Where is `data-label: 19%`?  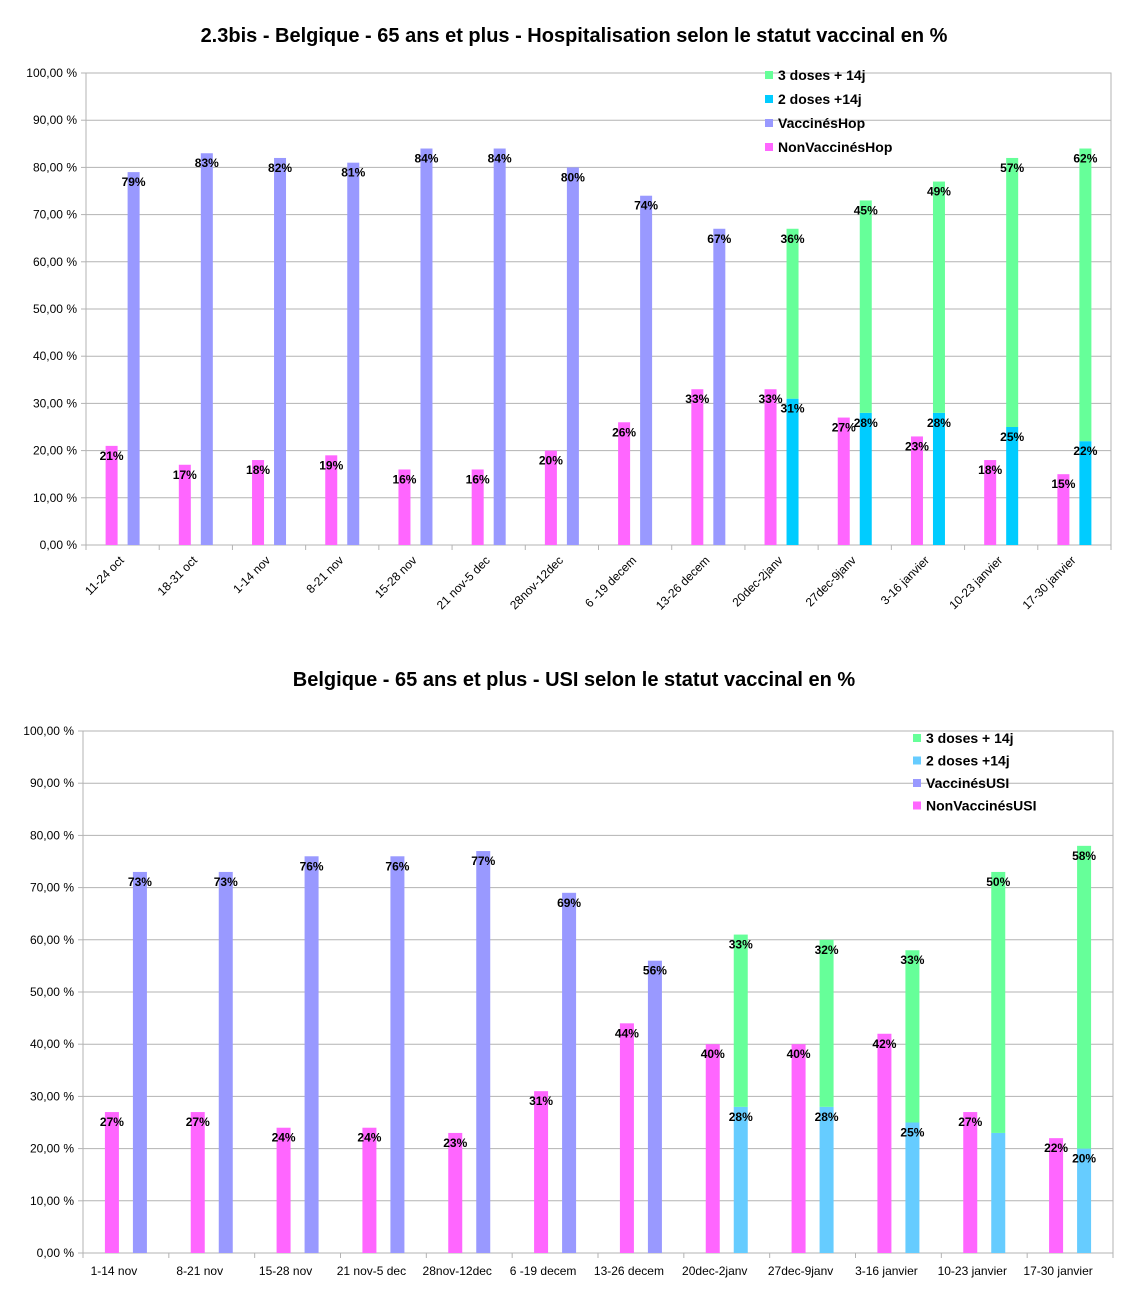
data-label: 19% is located at coordinates (331, 465).